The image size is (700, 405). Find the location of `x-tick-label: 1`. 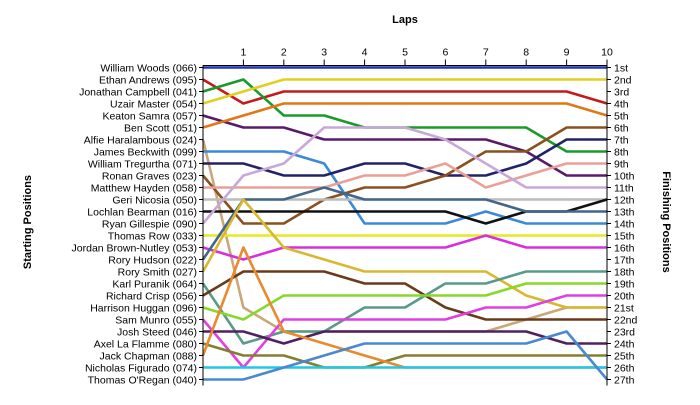

x-tick-label: 1 is located at coordinates (243, 53).